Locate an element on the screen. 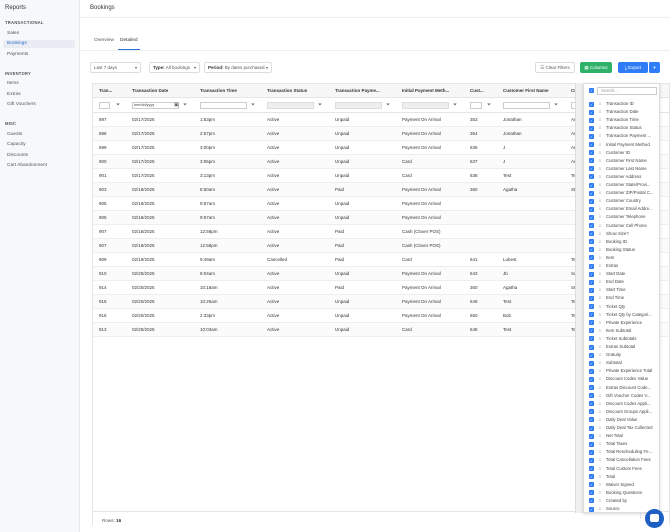 The height and width of the screenshot is (532, 670). column-toggle-item: ✓ ≡ End Time is located at coordinates (622, 298).